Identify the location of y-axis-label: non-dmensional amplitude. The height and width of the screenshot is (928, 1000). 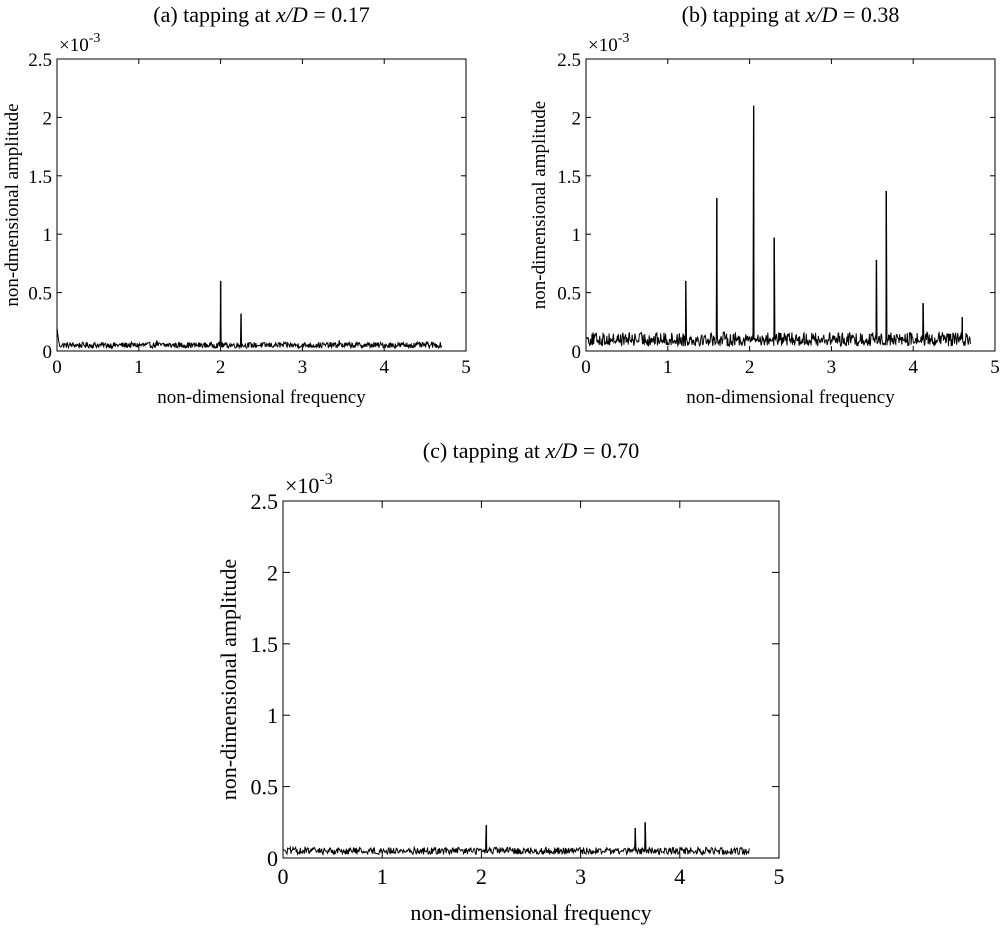
(12, 204).